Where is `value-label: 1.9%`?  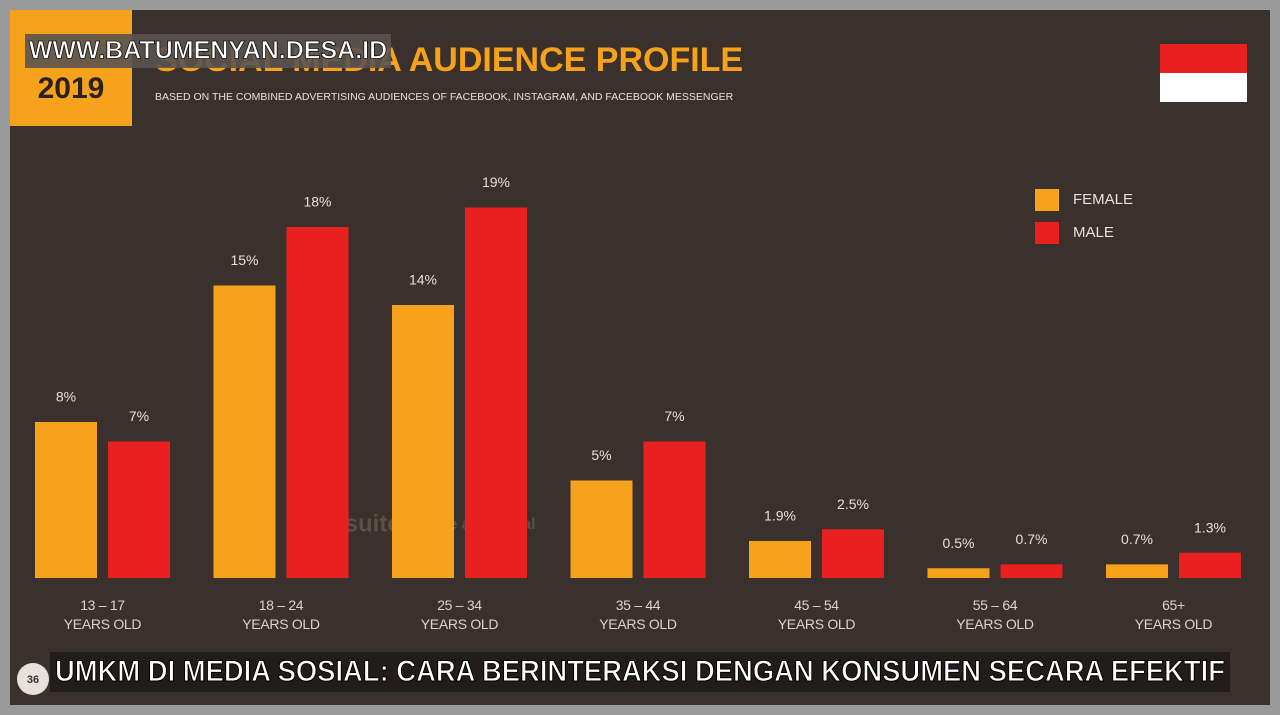
value-label: 1.9% is located at coordinates (780, 516).